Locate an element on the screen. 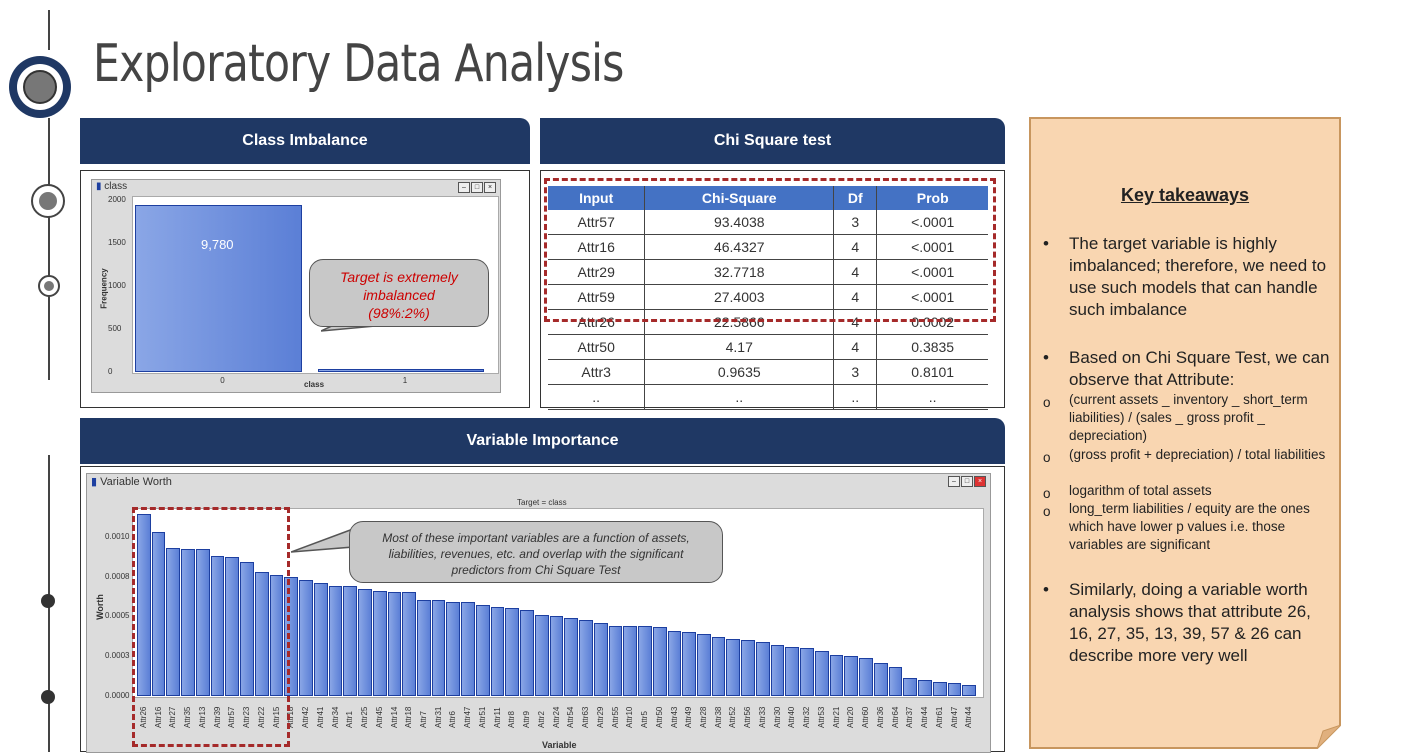  table-row: Attr3 0.9635 3 0.8101 is located at coordinates (768, 372).